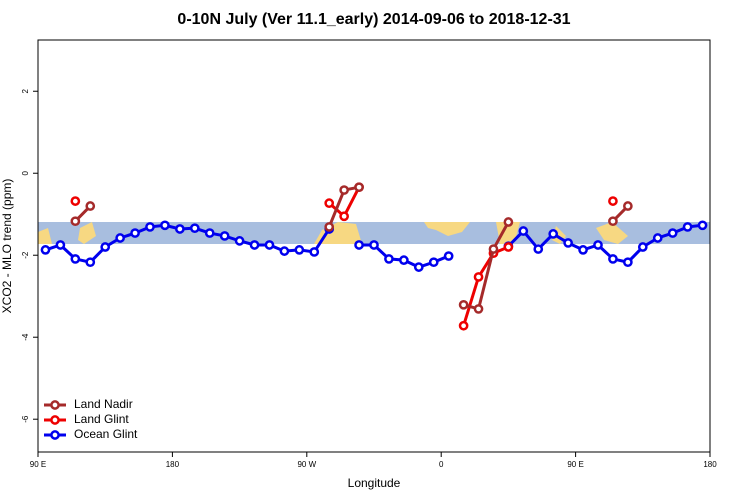 This screenshot has height=500, width=750. What do you see at coordinates (106, 434) in the screenshot?
I see `legend-label: Ocean Glint` at bounding box center [106, 434].